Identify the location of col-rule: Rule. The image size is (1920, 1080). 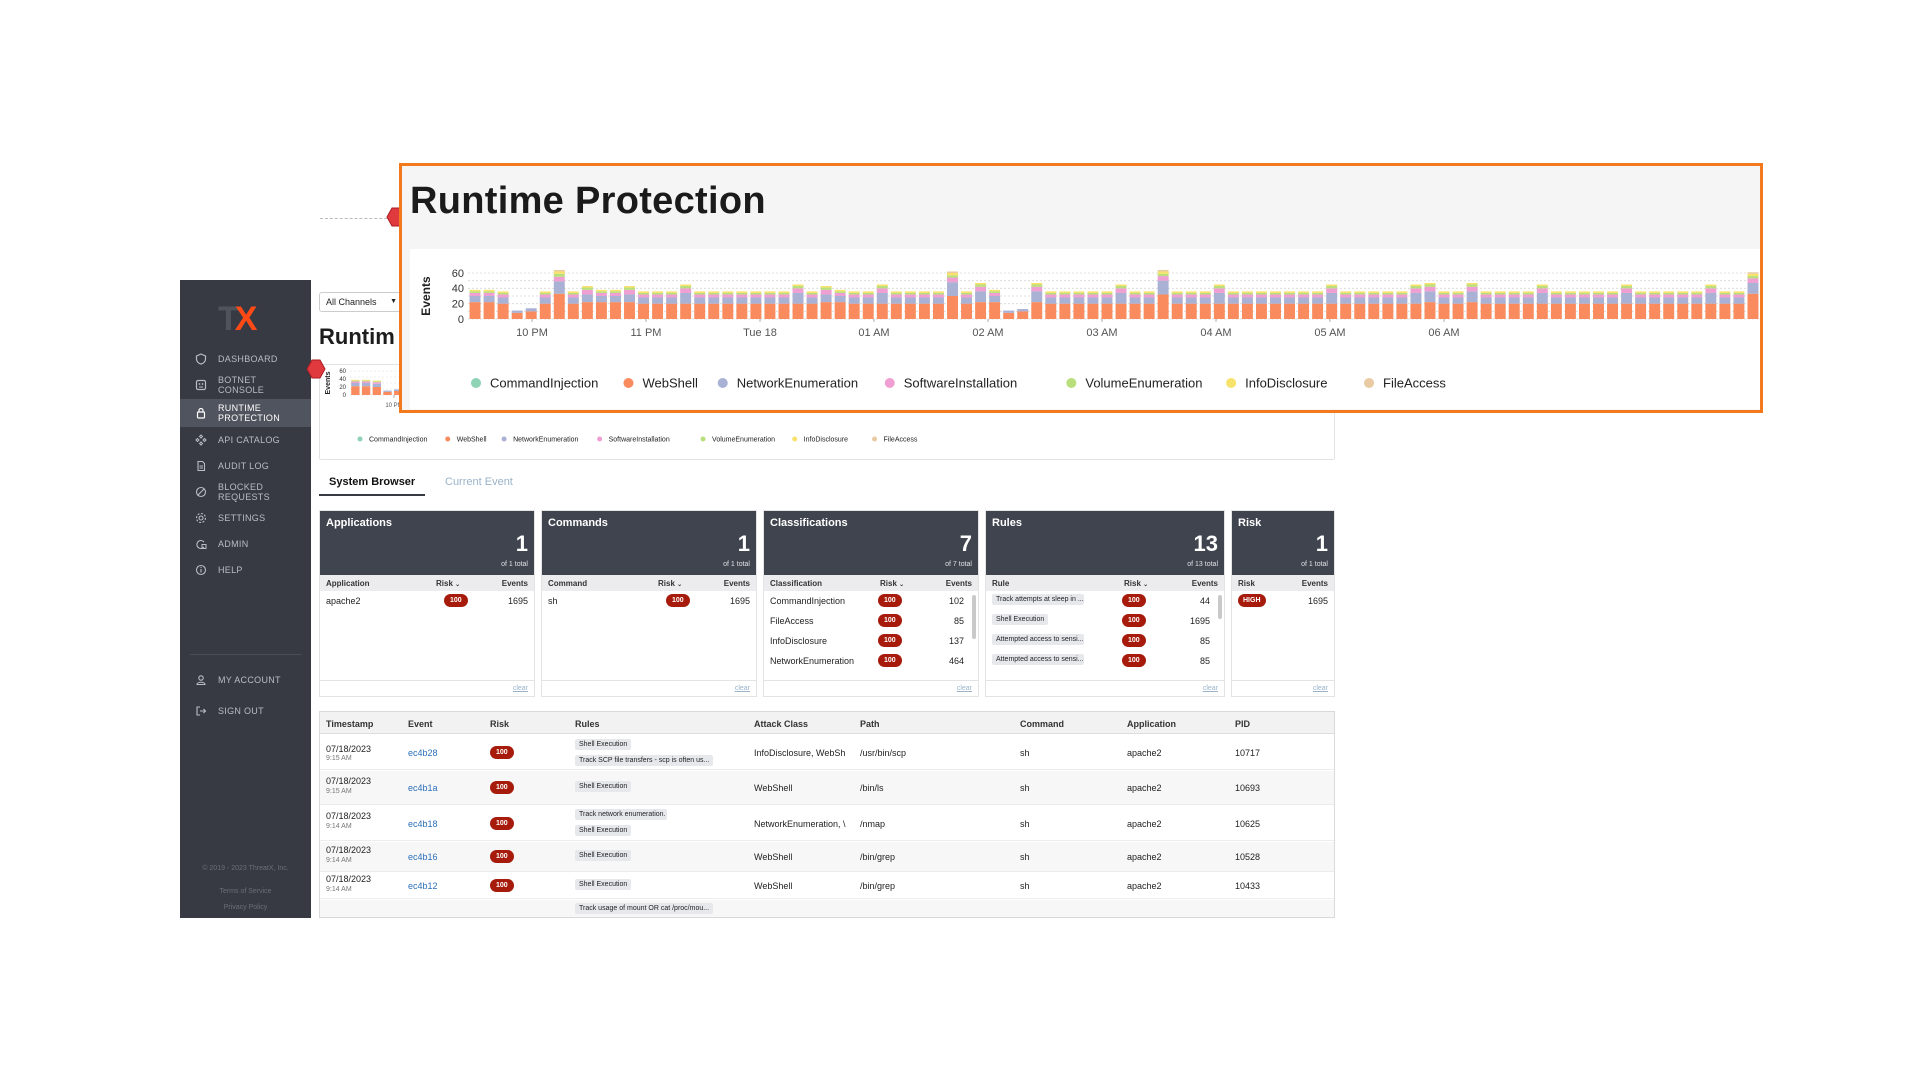
(1001, 583).